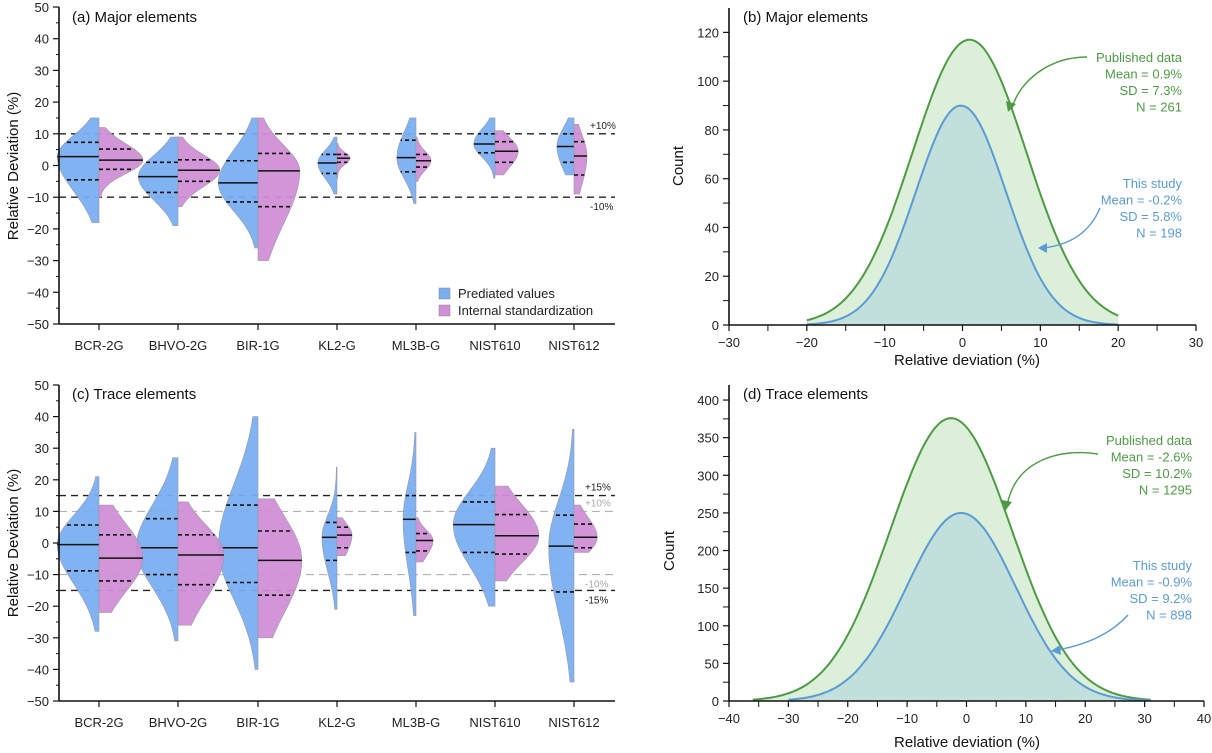  I want to click on y-tick-label: 300, so click(708, 475).